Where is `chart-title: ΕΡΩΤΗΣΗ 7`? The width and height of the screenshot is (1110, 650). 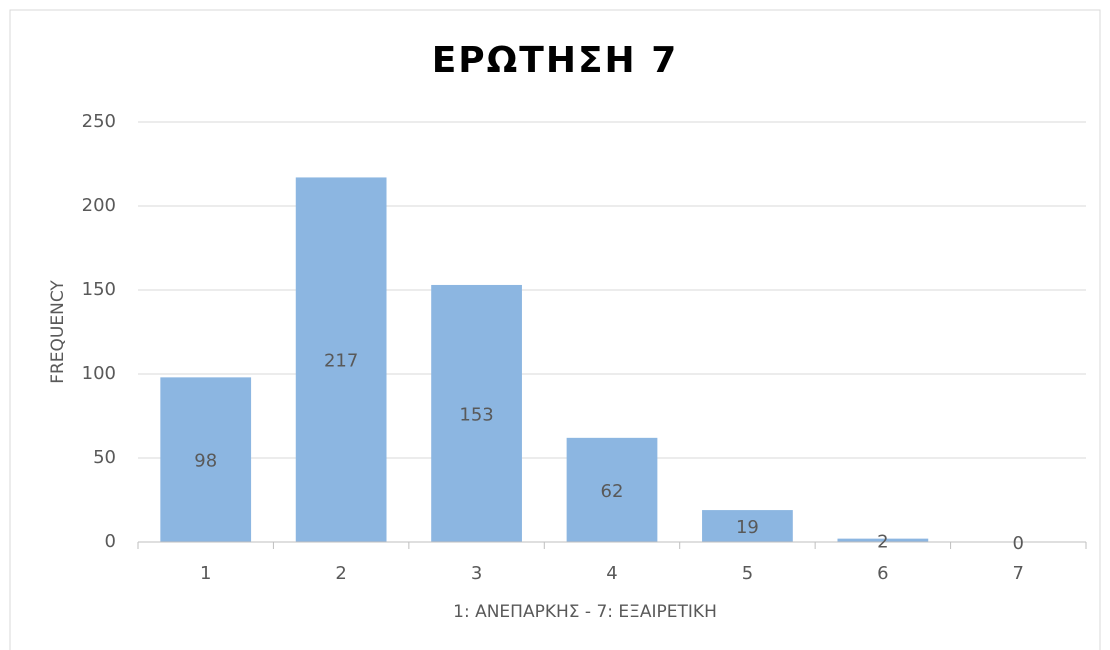 chart-title: ΕΡΩΤΗΣΗ 7 is located at coordinates (555, 60).